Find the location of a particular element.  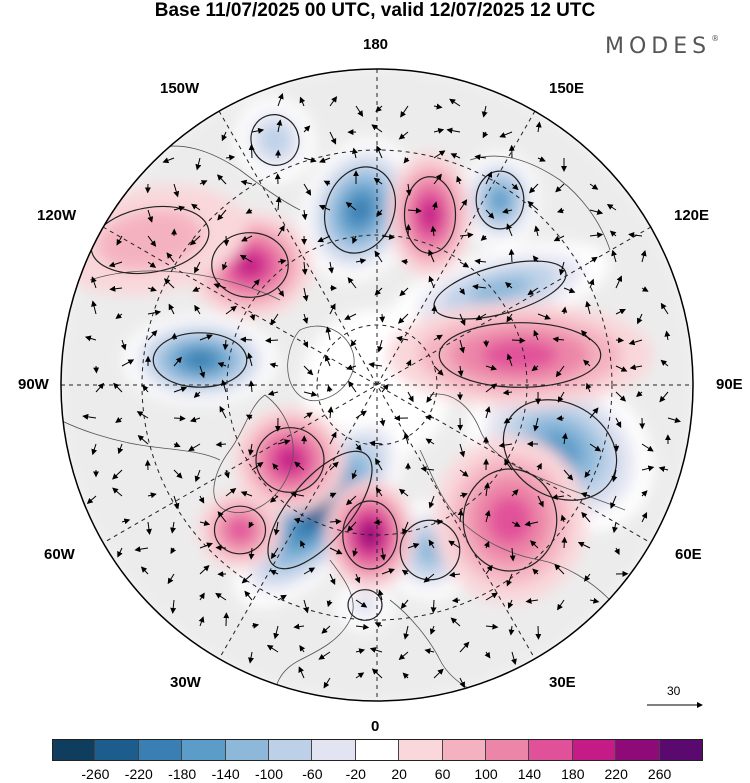

contour-low-bering is located at coordinates (360, 210).